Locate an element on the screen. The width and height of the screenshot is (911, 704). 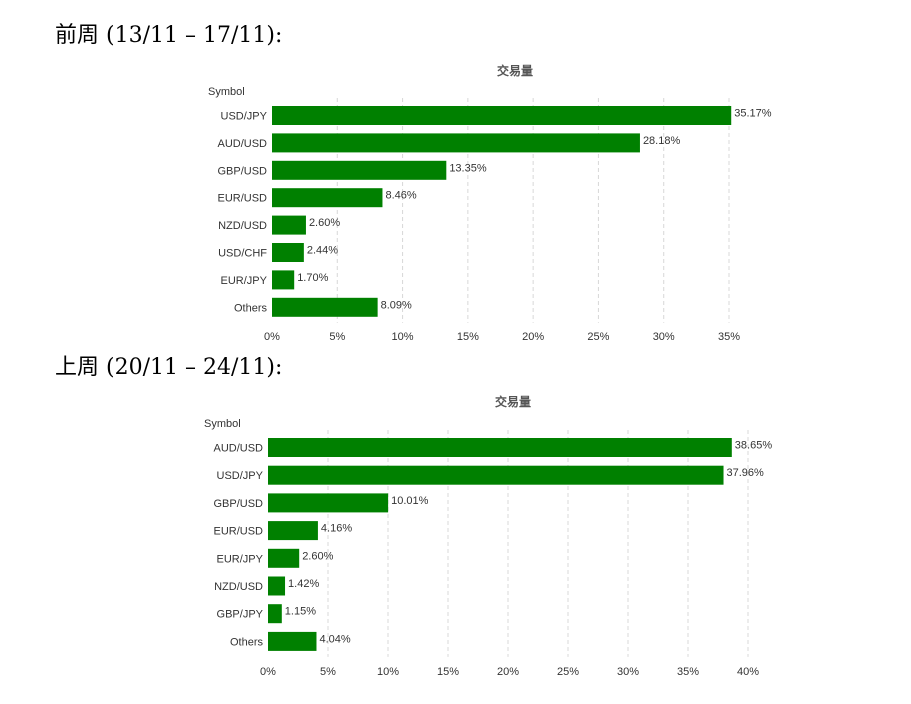
data-label: 38.65% is located at coordinates (754, 446).